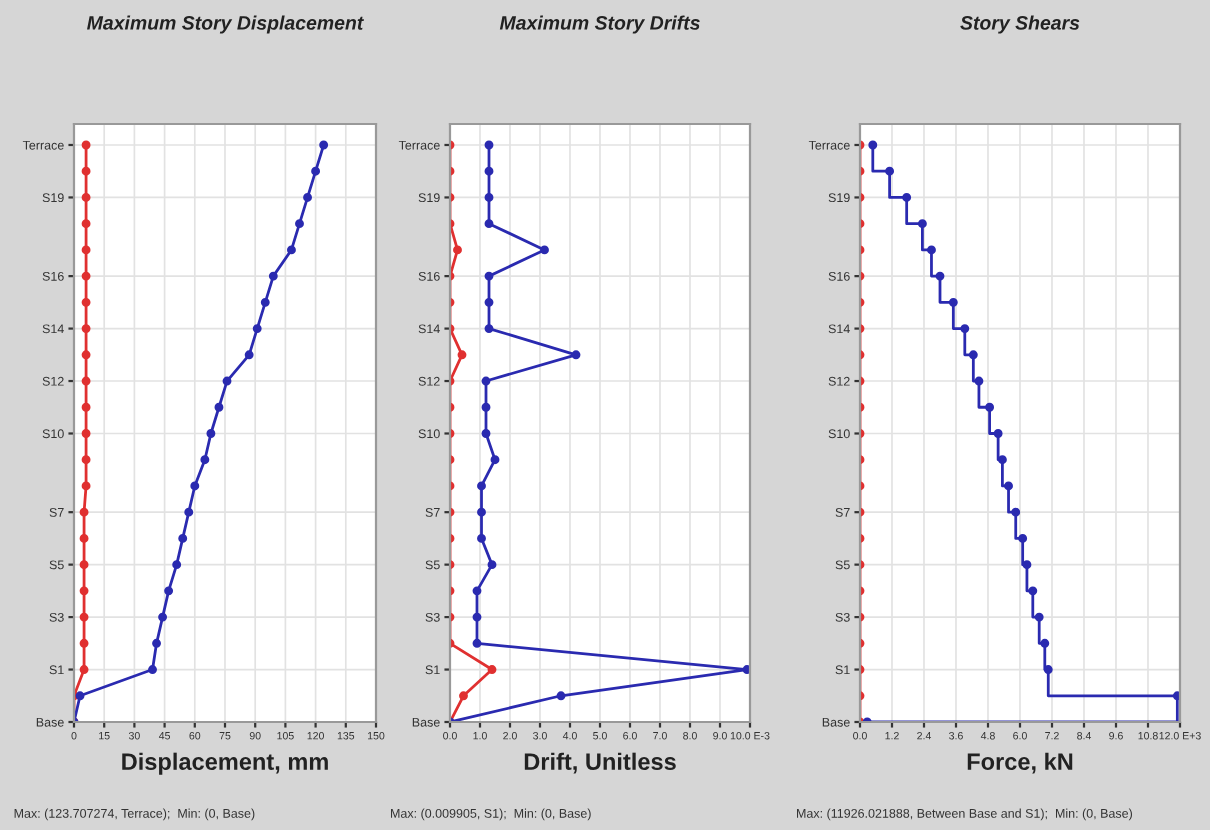  Describe the element at coordinates (1020, 24) in the screenshot. I see `chart-title: Story Shears` at that location.